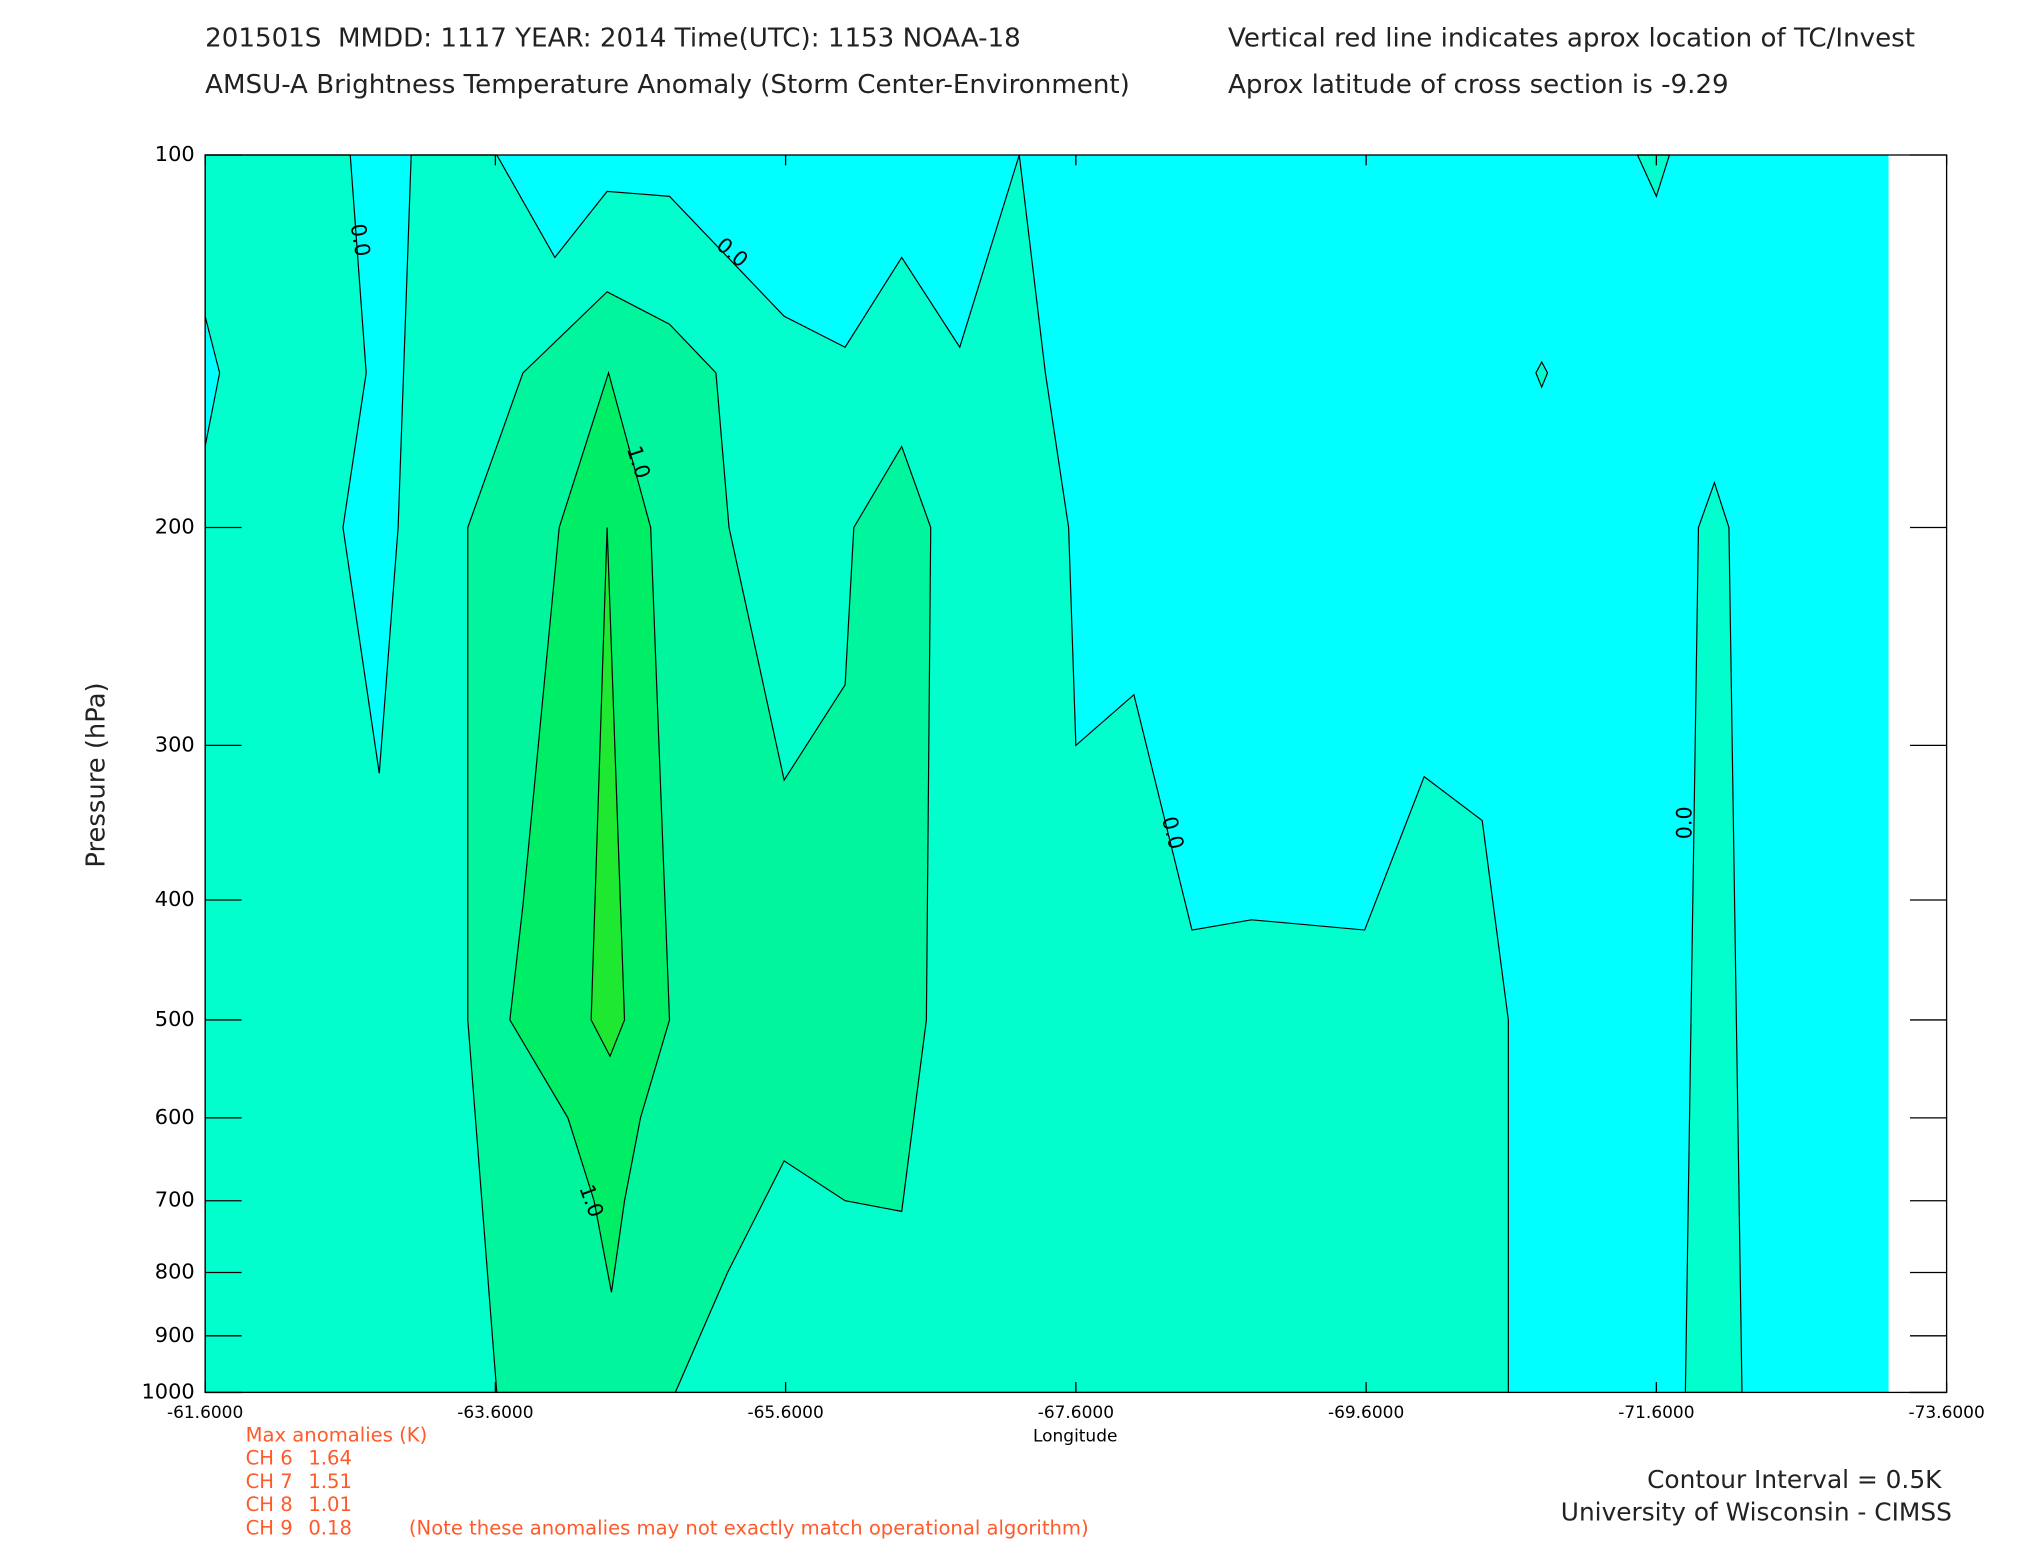 The image size is (2025, 1550). I want to click on y-tick-label: 900, so click(175, 1335).